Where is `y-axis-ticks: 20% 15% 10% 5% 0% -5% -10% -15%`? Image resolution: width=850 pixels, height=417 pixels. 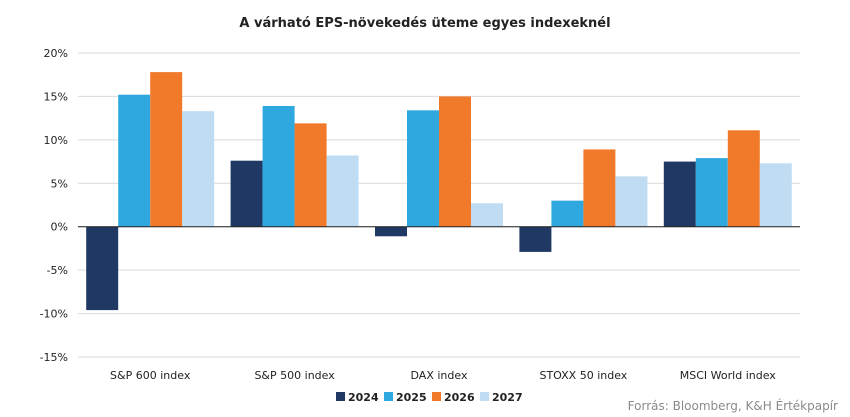
y-axis-ticks: 20% 15% 10% 5% 0% -5% -10% -15% is located at coordinates (54, 205).